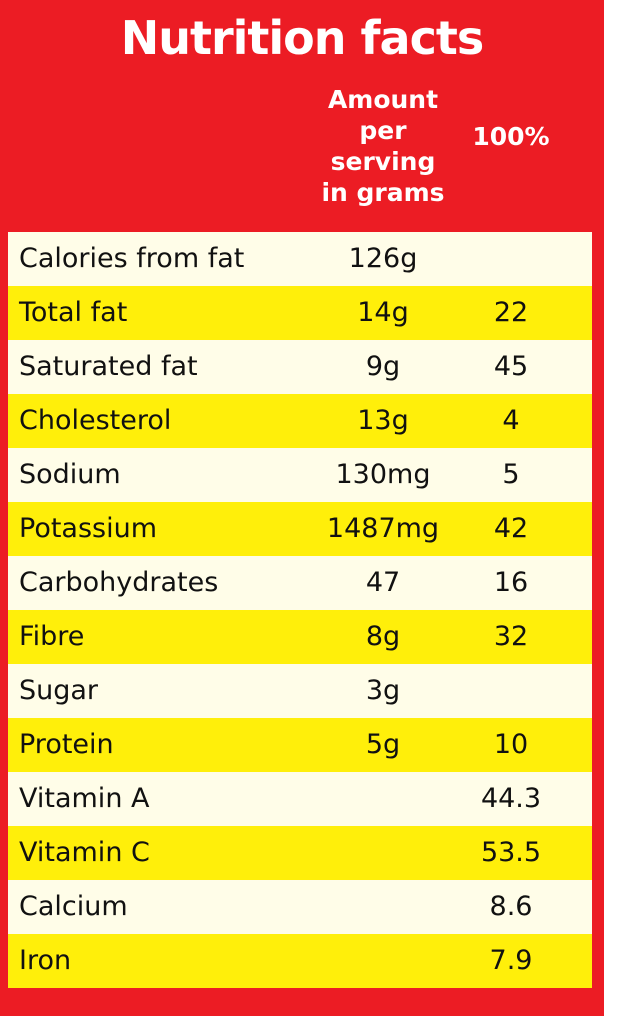 The image size is (620, 1024). I want to click on amount-header-line: Amount, so click(383, 99).